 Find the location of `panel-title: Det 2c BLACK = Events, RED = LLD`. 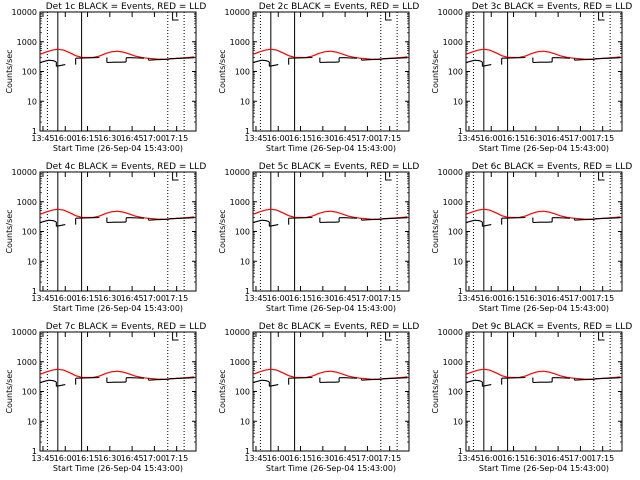

panel-title: Det 2c BLACK = Events, RED = LLD is located at coordinates (339, 7).